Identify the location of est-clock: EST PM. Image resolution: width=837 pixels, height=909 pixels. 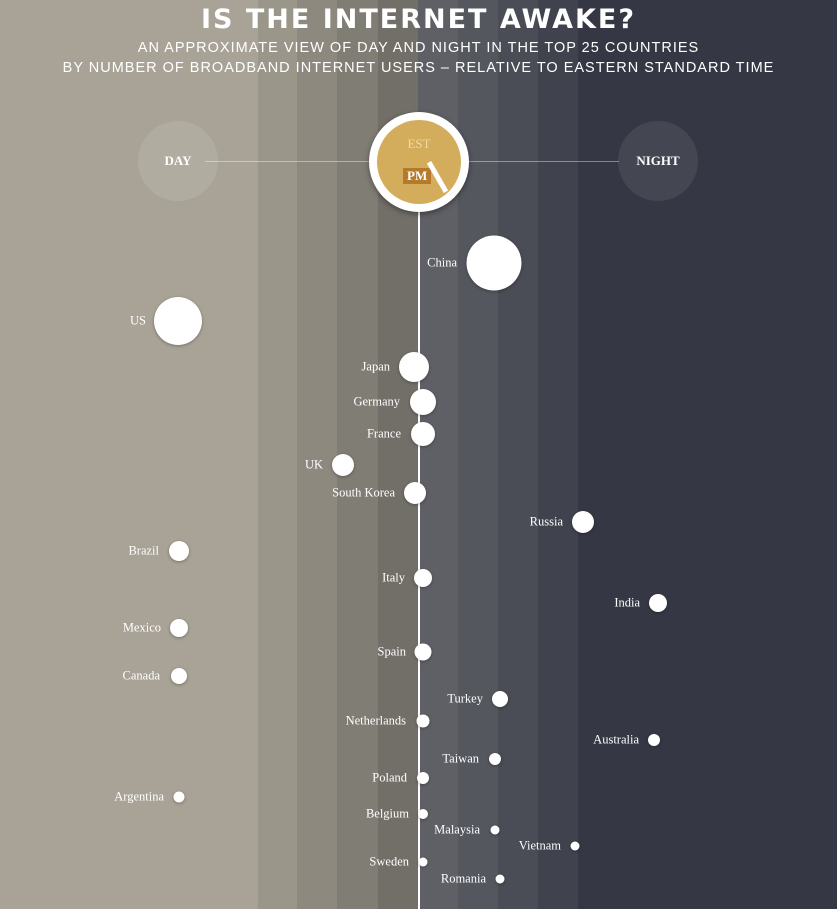
(419, 162).